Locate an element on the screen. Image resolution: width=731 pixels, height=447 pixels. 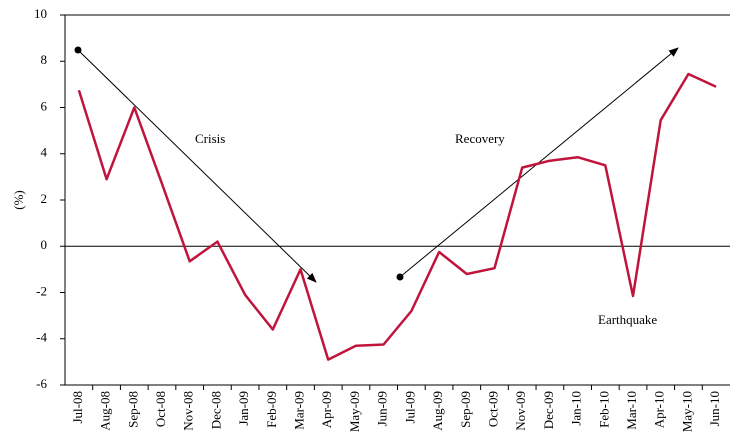
x-tick-label: Dec-09 is located at coordinates (548, 410).